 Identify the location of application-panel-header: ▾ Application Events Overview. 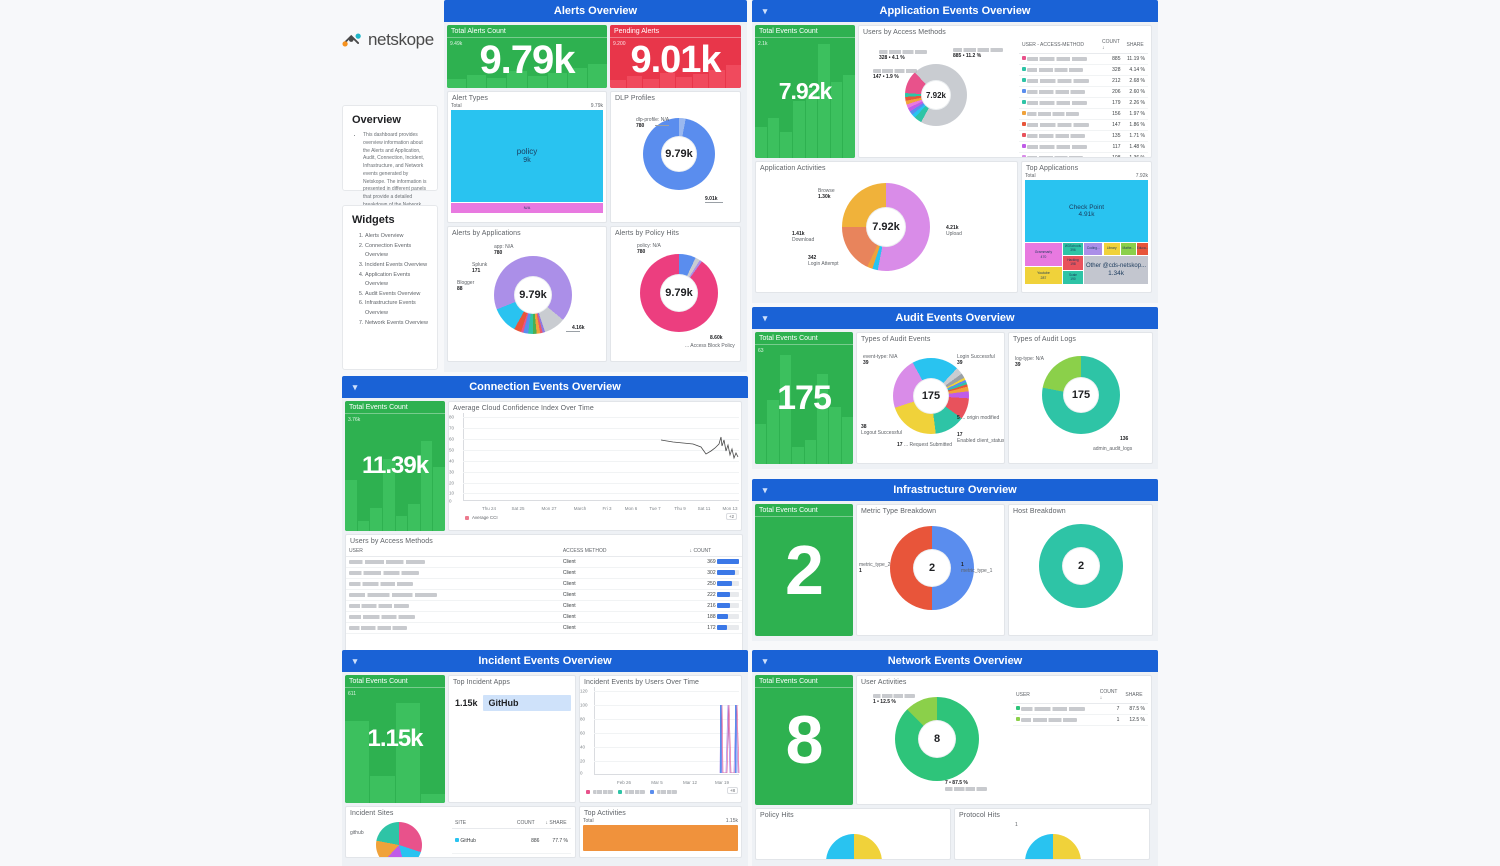
(955, 11).